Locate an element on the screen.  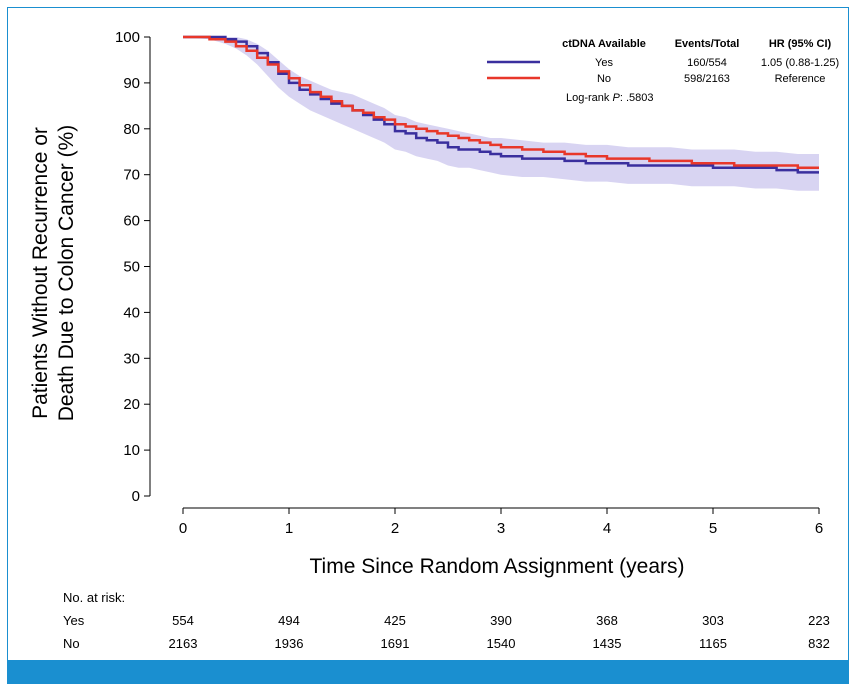
y-tick-label: 40 is located at coordinates (131, 312).